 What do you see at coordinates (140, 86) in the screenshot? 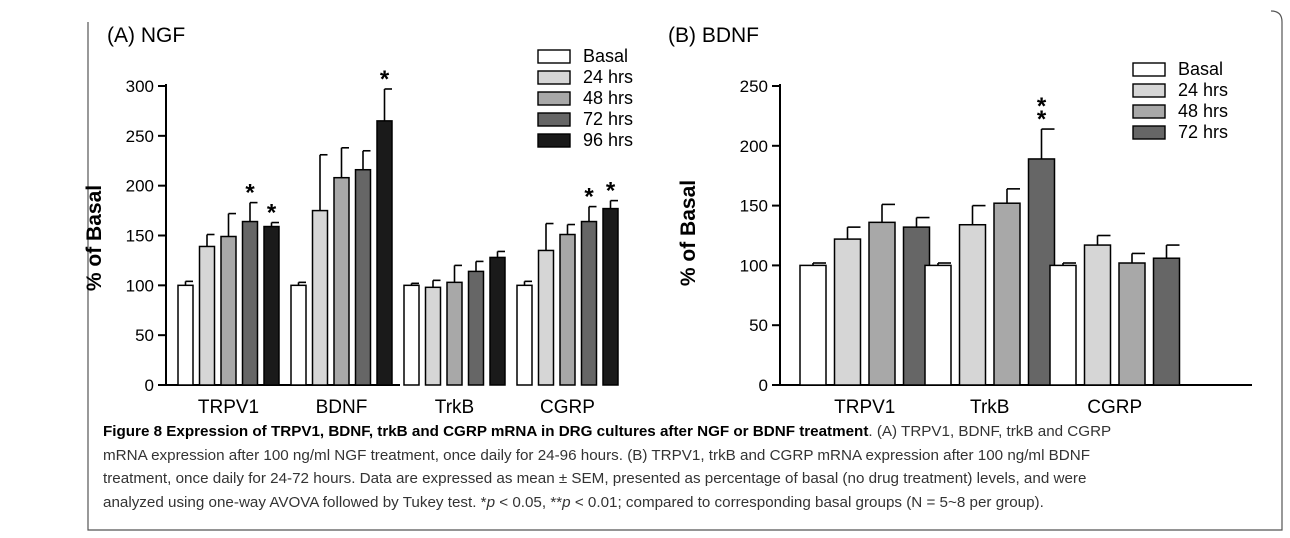
I see `y-tick-label: 300` at bounding box center [140, 86].